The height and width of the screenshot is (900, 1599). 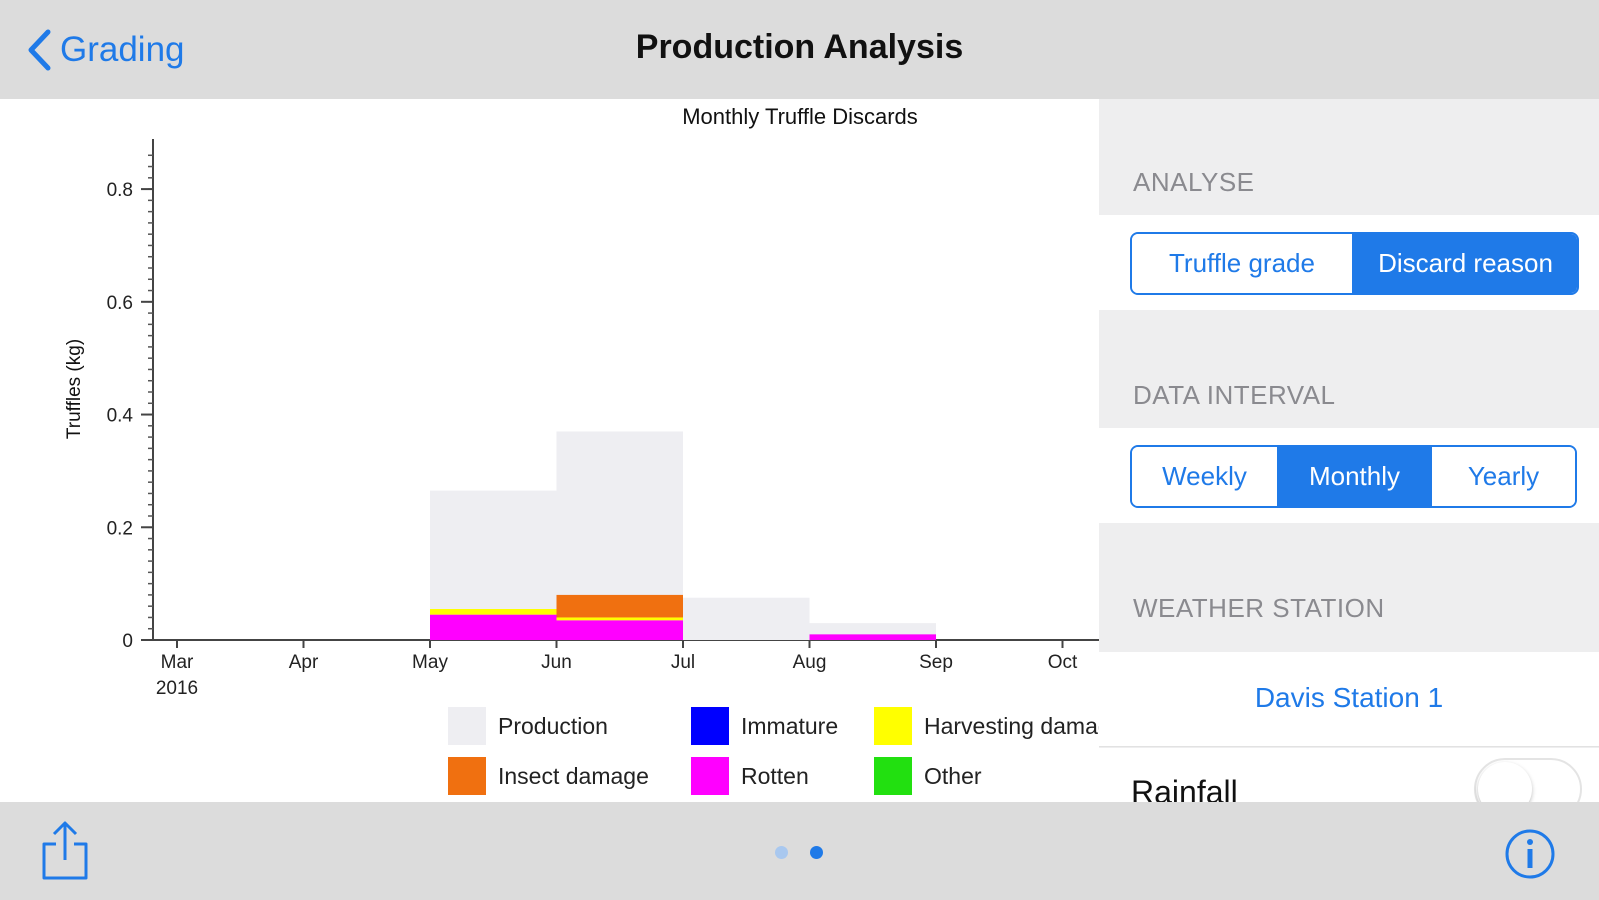 I want to click on info-button, so click(x=1530, y=856).